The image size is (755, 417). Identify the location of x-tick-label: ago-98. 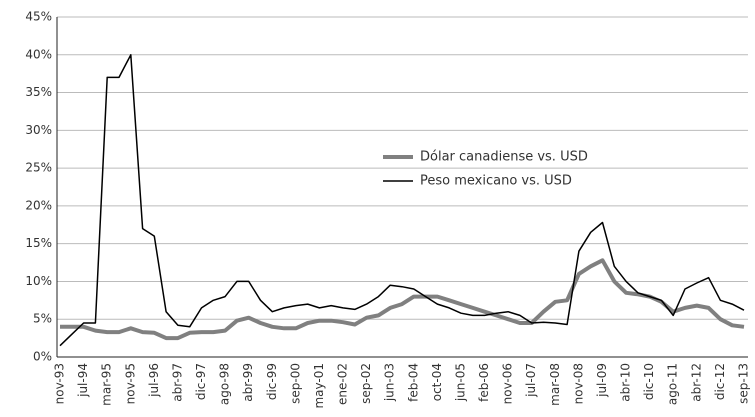
(225, 384).